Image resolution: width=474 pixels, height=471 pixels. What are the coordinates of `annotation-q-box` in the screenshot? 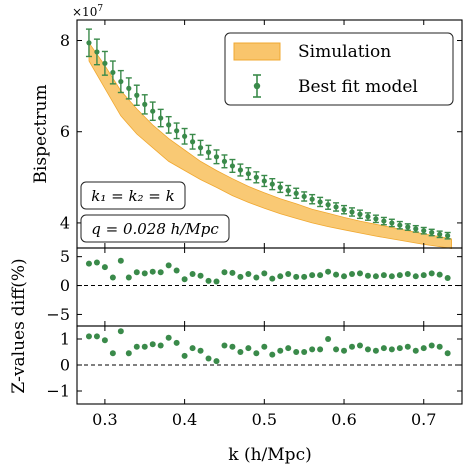 It's located at (155, 228).